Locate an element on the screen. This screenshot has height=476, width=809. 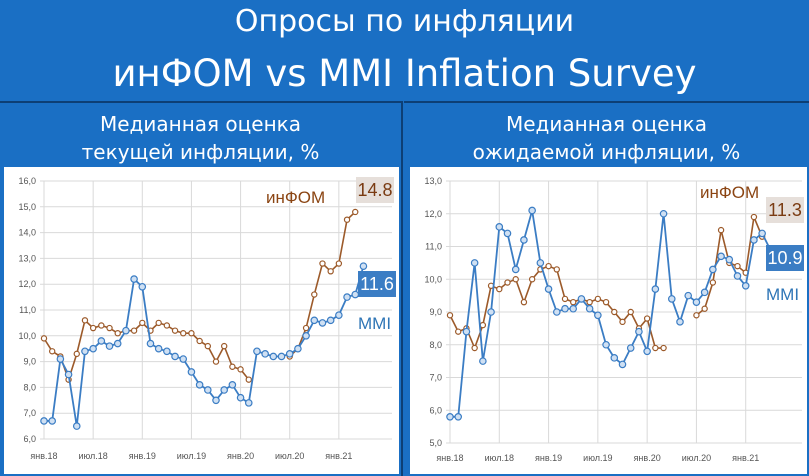
y-tick-label: 5,0 is located at coordinates (435, 443).